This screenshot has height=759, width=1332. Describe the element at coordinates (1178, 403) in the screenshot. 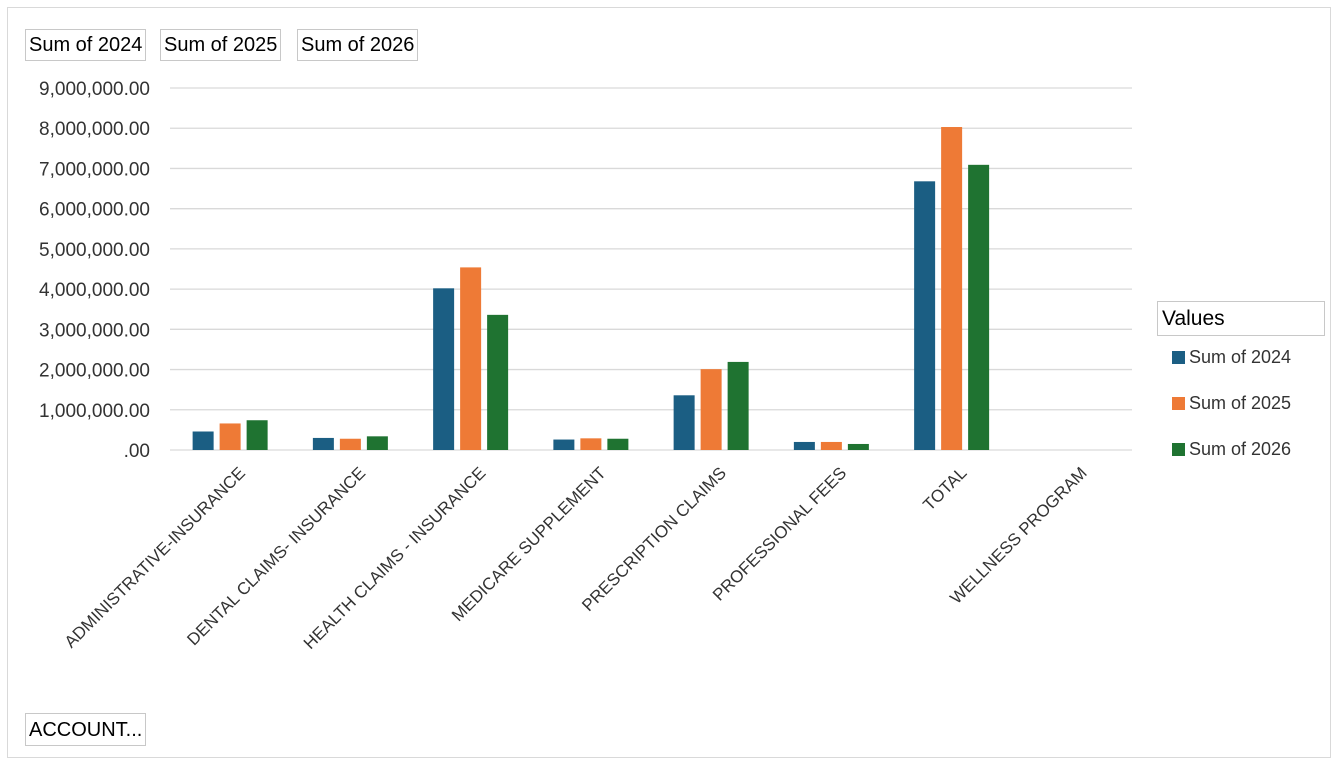

I see `legend-swatch-2025` at that location.